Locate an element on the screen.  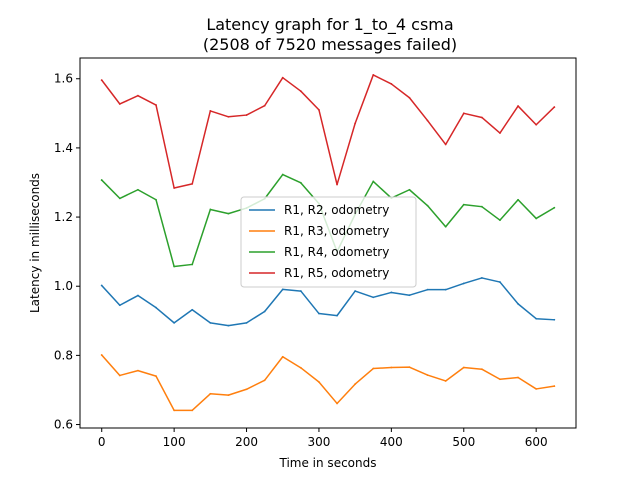
legend-label: R1, R4, odometry is located at coordinates (336, 252).